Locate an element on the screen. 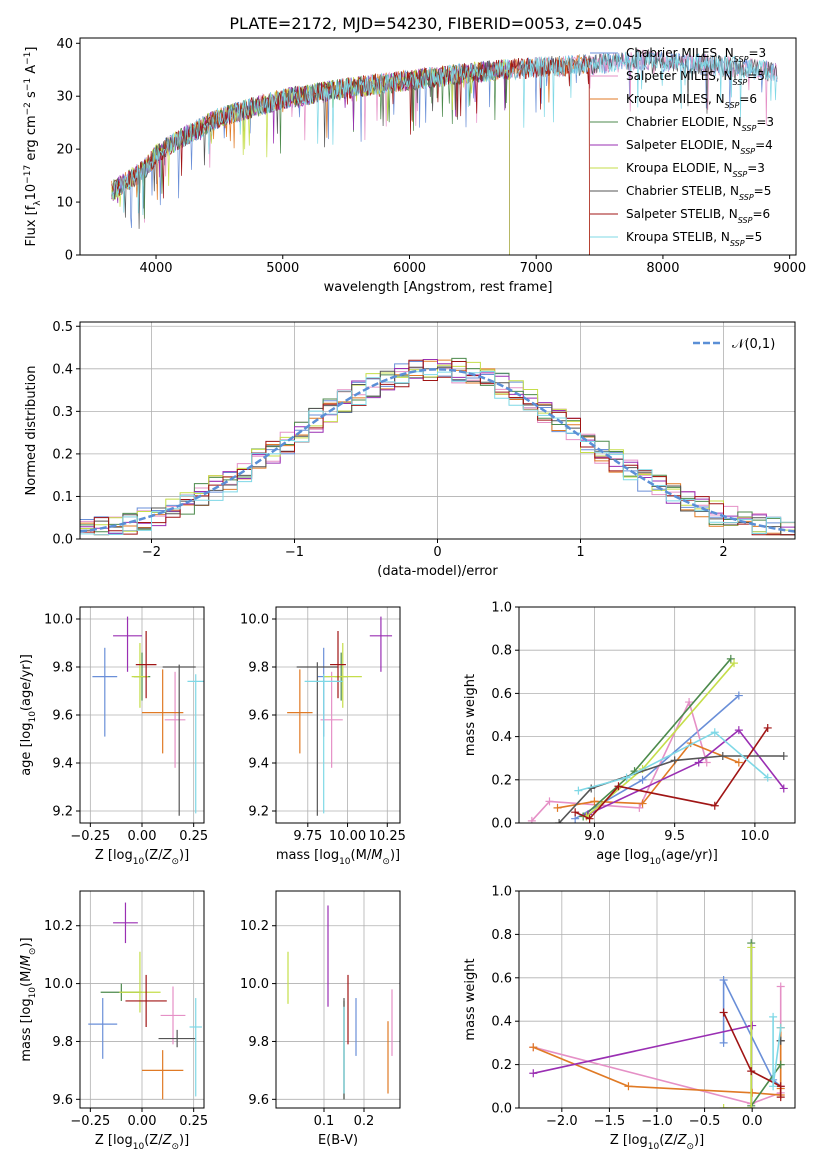 This screenshot has height=1170, width=819. x-axis-label: mass [log10(M/M⊙)] is located at coordinates (338, 857).